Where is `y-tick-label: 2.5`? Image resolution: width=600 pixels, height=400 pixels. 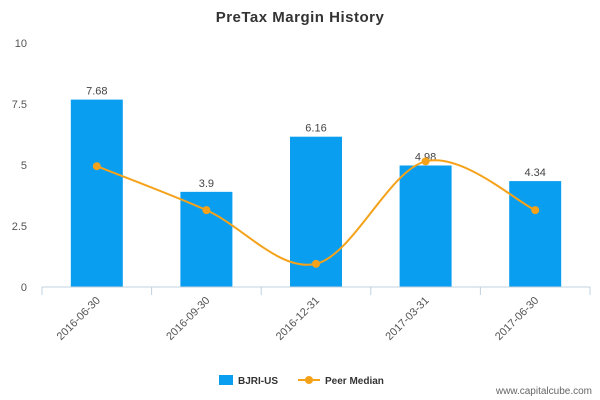 y-tick-label: 2.5 is located at coordinates (19, 227).